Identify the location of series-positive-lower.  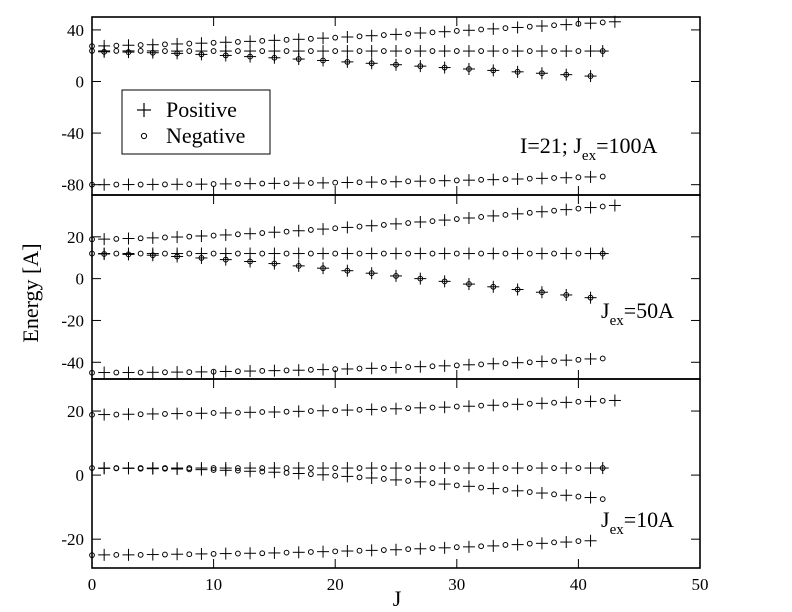
(347, 483).